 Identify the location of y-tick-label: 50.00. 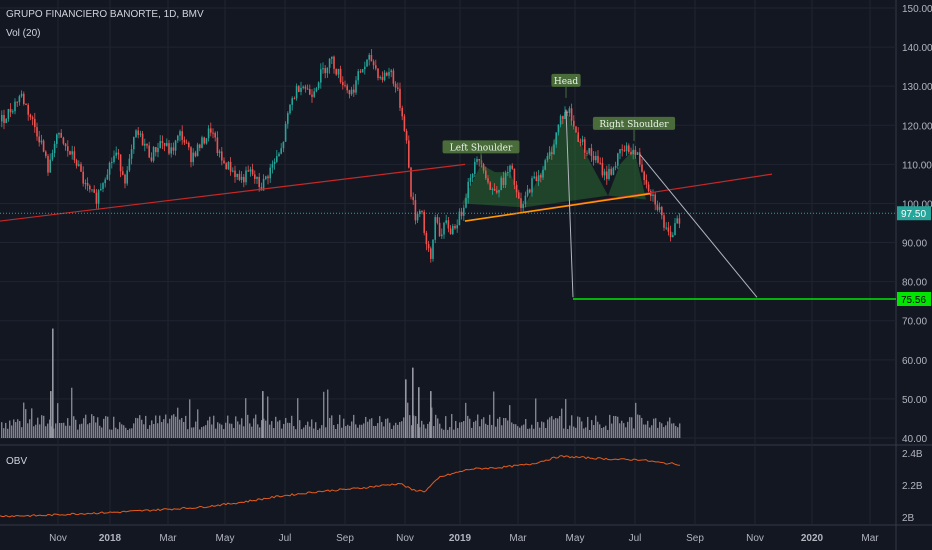
(914, 400).